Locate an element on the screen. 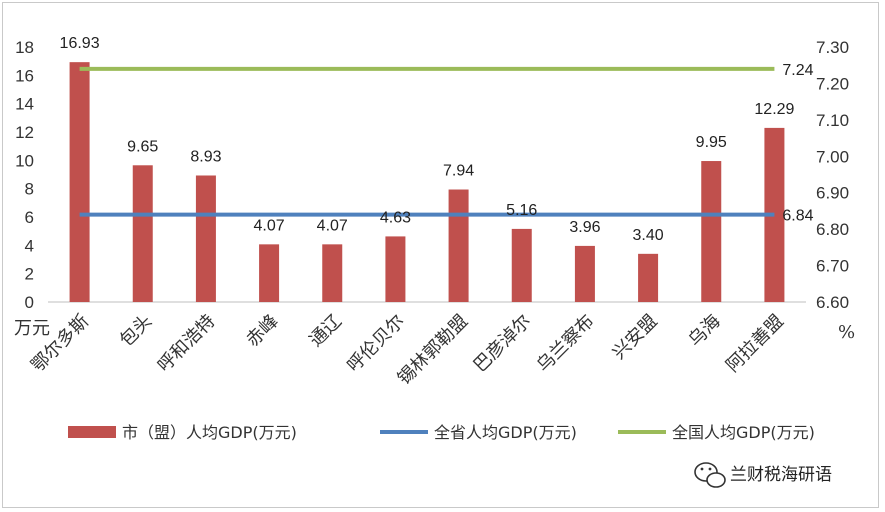 The image size is (885, 512). legend-label-bar: 市（盟）人均GDP(万元) is located at coordinates (209, 432).